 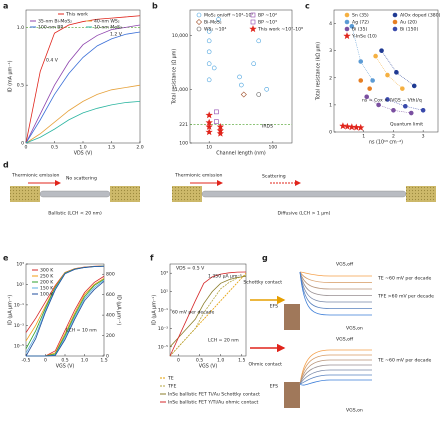 What do you see at coordinates (52, 61) in the screenshot?
I see `annotation: 0.4 V` at bounding box center [52, 61].